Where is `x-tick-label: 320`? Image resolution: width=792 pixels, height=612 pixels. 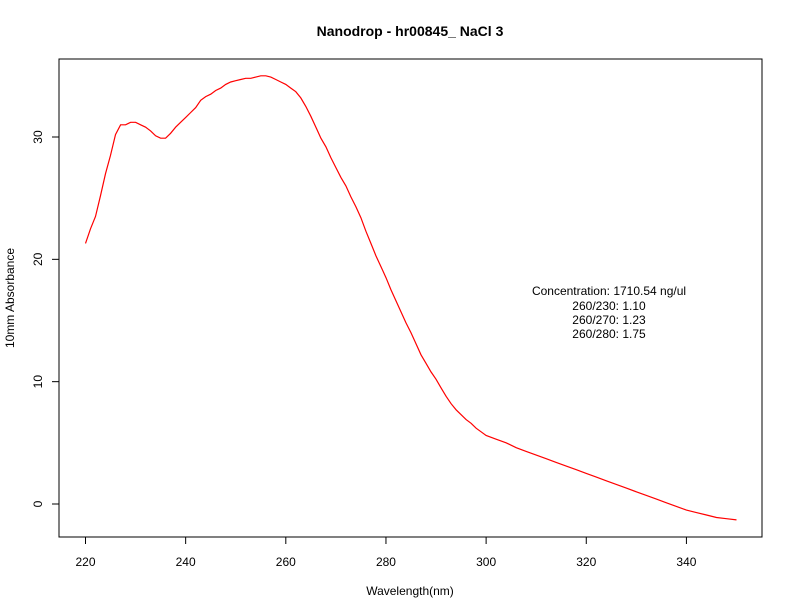
x-tick-label: 320 is located at coordinates (586, 562).